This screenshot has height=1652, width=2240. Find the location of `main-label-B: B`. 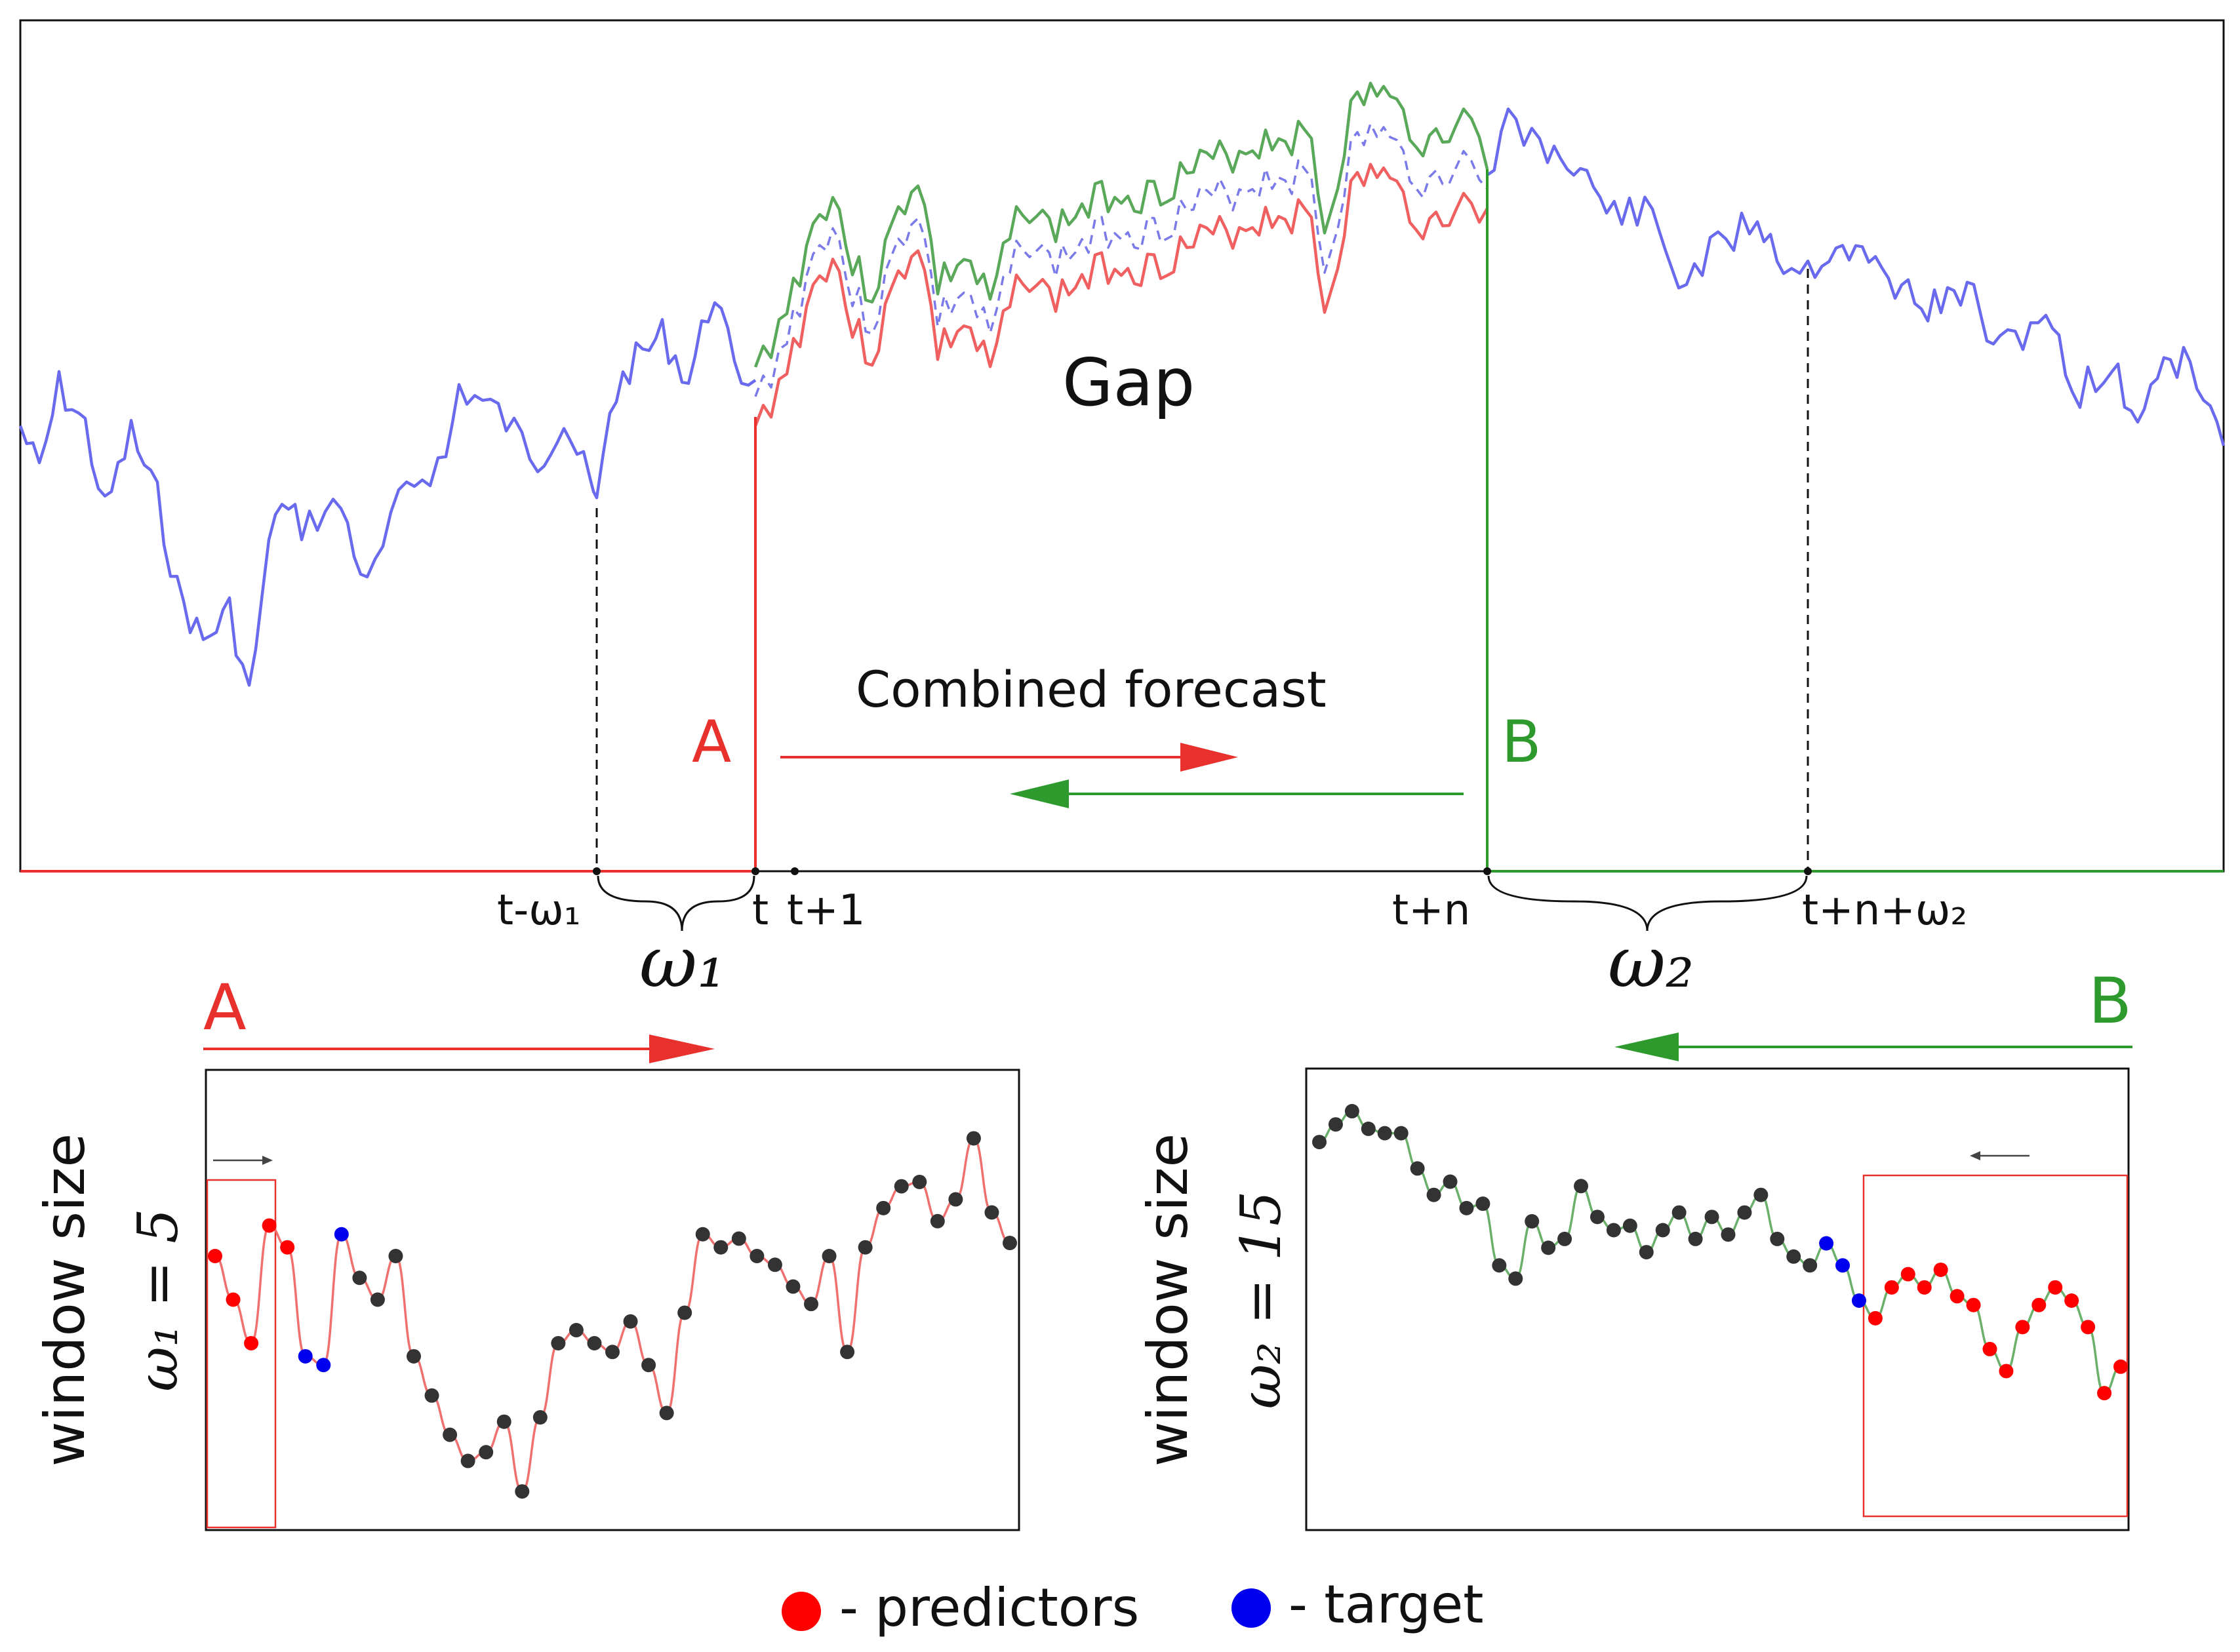

main-label-B: B is located at coordinates (1521, 742).